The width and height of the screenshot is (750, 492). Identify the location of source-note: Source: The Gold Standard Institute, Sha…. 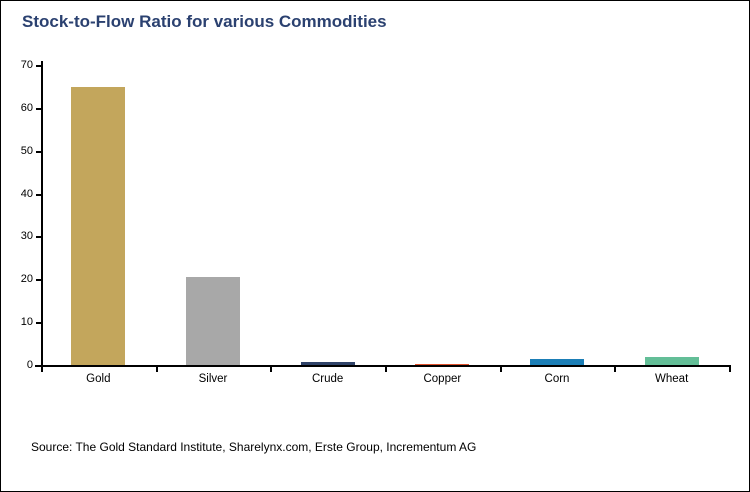
(254, 447).